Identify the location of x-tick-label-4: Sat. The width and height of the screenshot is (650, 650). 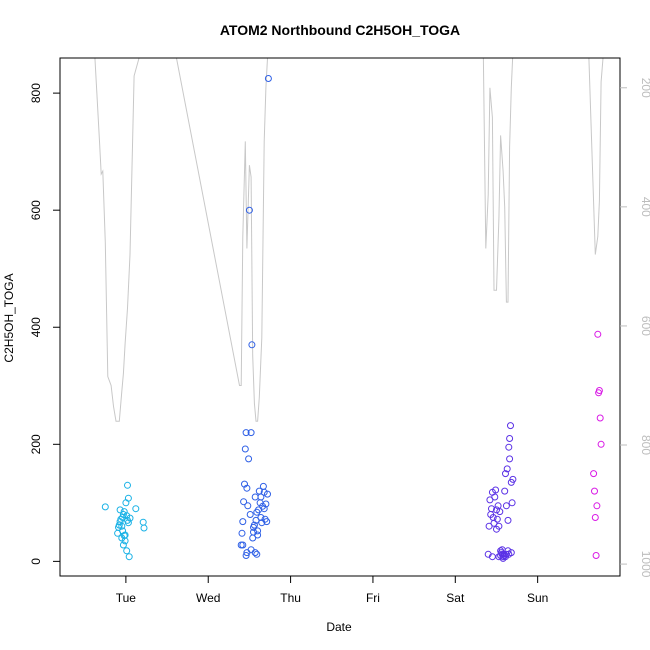
(455, 598).